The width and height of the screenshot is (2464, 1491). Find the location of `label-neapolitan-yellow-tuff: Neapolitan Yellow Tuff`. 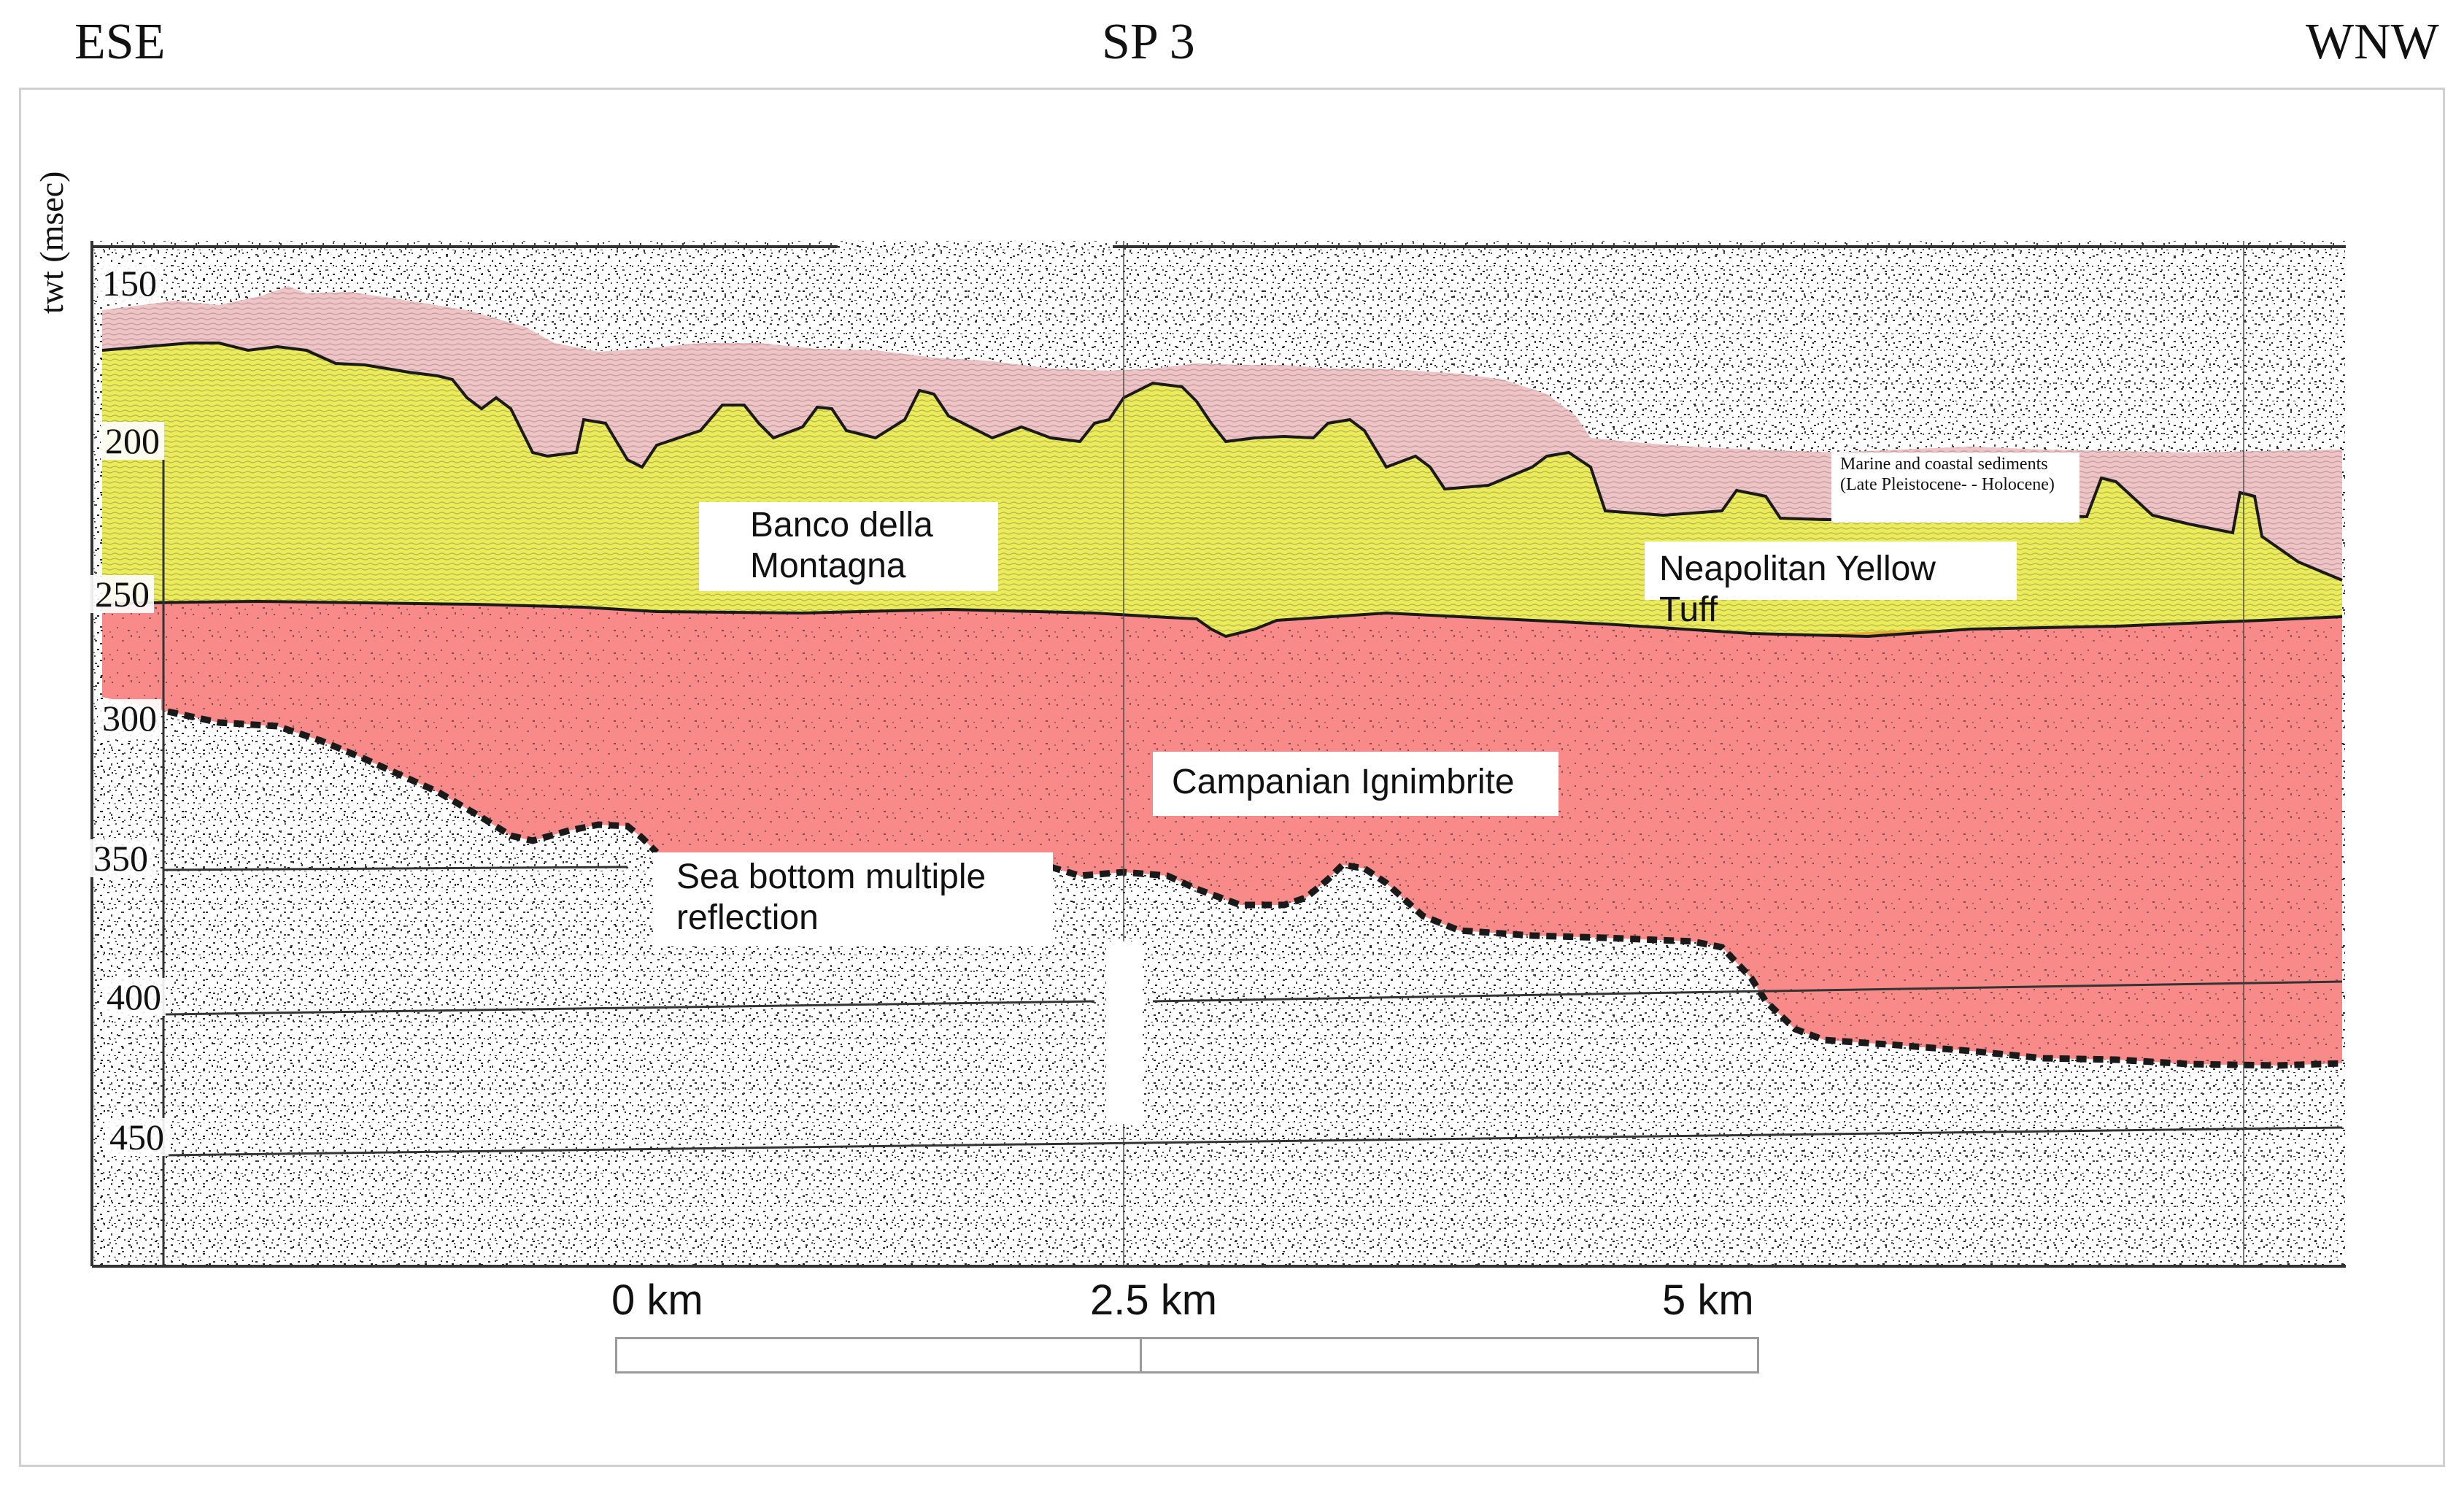

label-neapolitan-yellow-tuff: Neapolitan Yellow Tuff is located at coordinates (1831, 585).